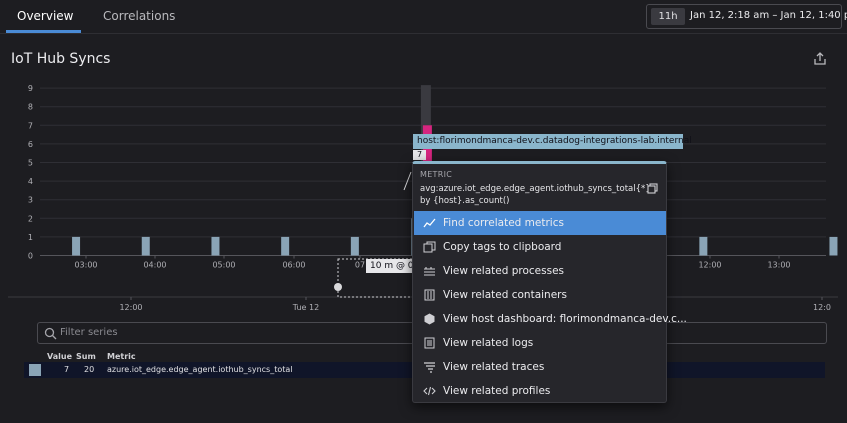 The image size is (847, 423). What do you see at coordinates (67, 369) in the screenshot?
I see `legend-row-value: 7` at bounding box center [67, 369].